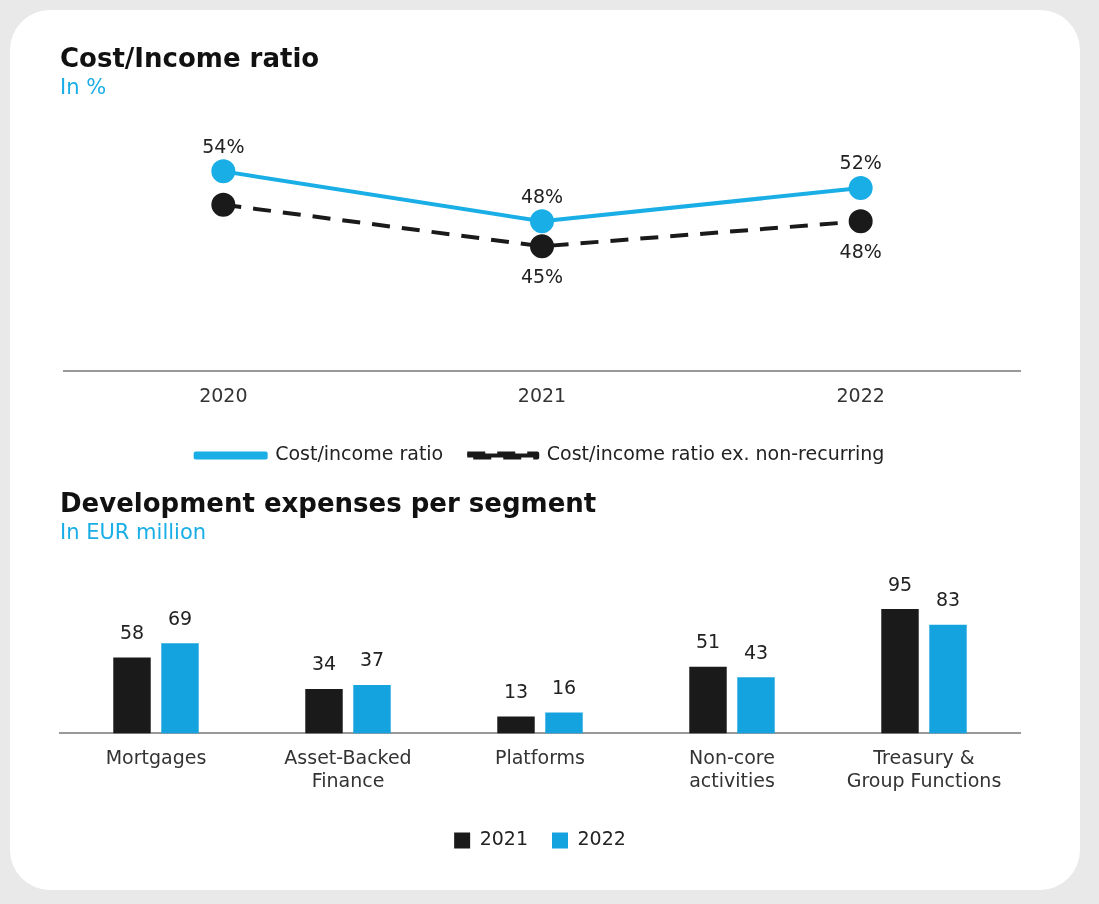  What do you see at coordinates (372, 659) in the screenshot?
I see `data-label: 37` at bounding box center [372, 659].